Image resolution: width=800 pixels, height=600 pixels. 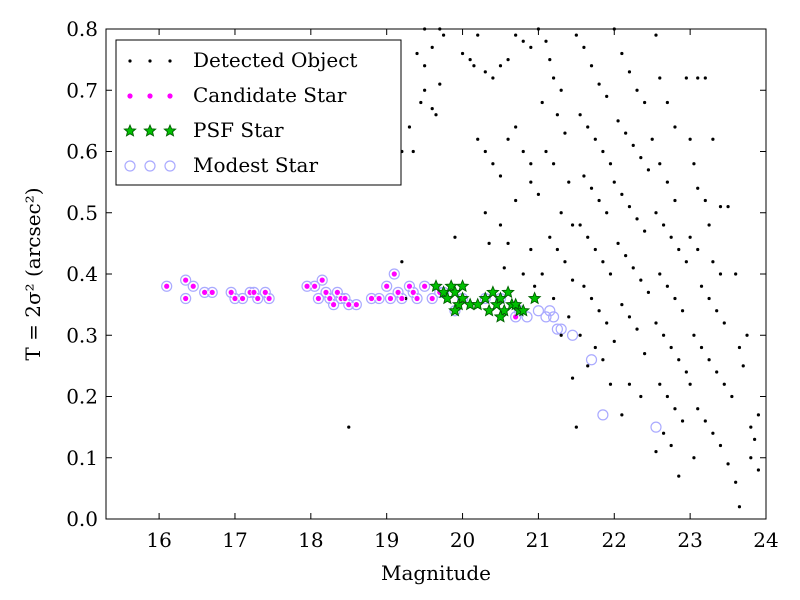 What do you see at coordinates (82, 397) in the screenshot?
I see `y-tick-label: 0.2` at bounding box center [82, 397].